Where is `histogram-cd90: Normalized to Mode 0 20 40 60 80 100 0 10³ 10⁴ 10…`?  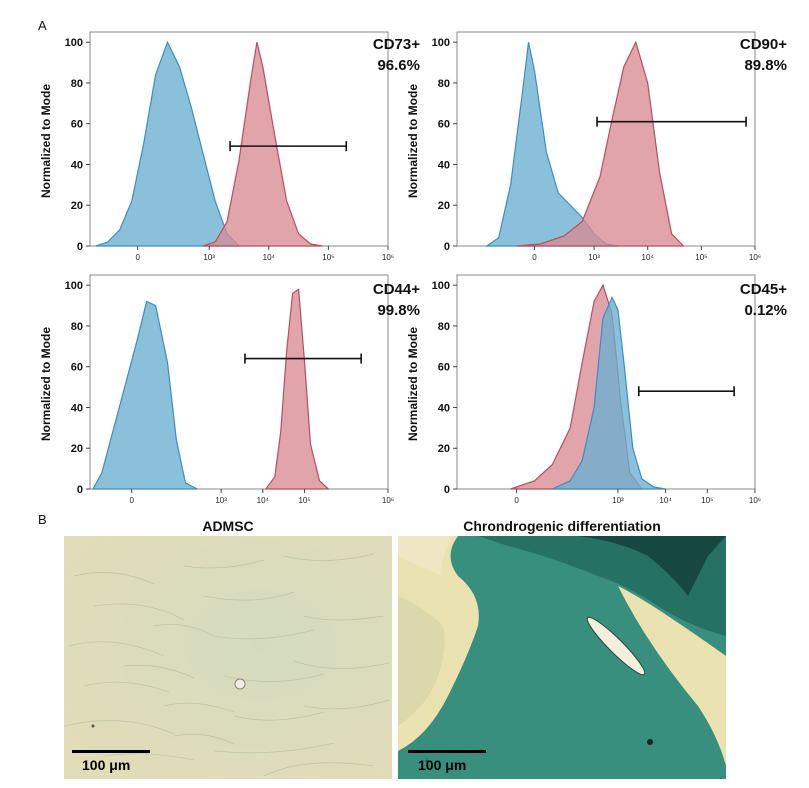
histogram-cd90: Normalized to Mode 0 20 40 60 80 100 0 10³ 10⁴ 10… is located at coordinates (600, 140).